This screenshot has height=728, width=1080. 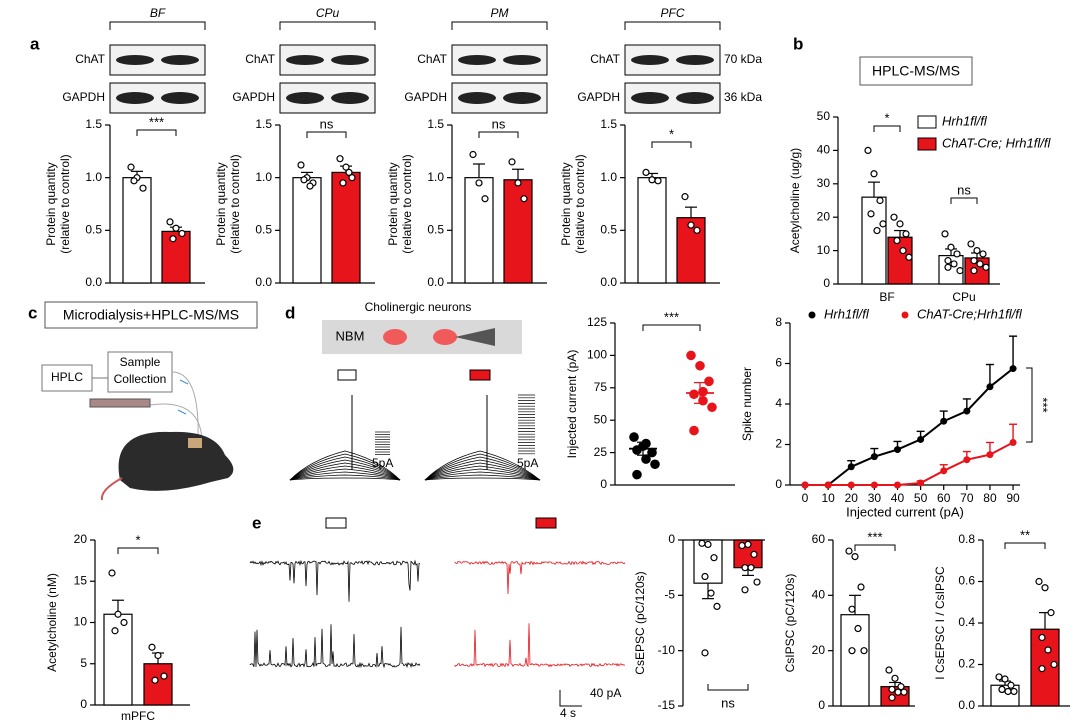 What do you see at coordinates (111, 489) in the screenshot?
I see `mouse-tail` at bounding box center [111, 489].